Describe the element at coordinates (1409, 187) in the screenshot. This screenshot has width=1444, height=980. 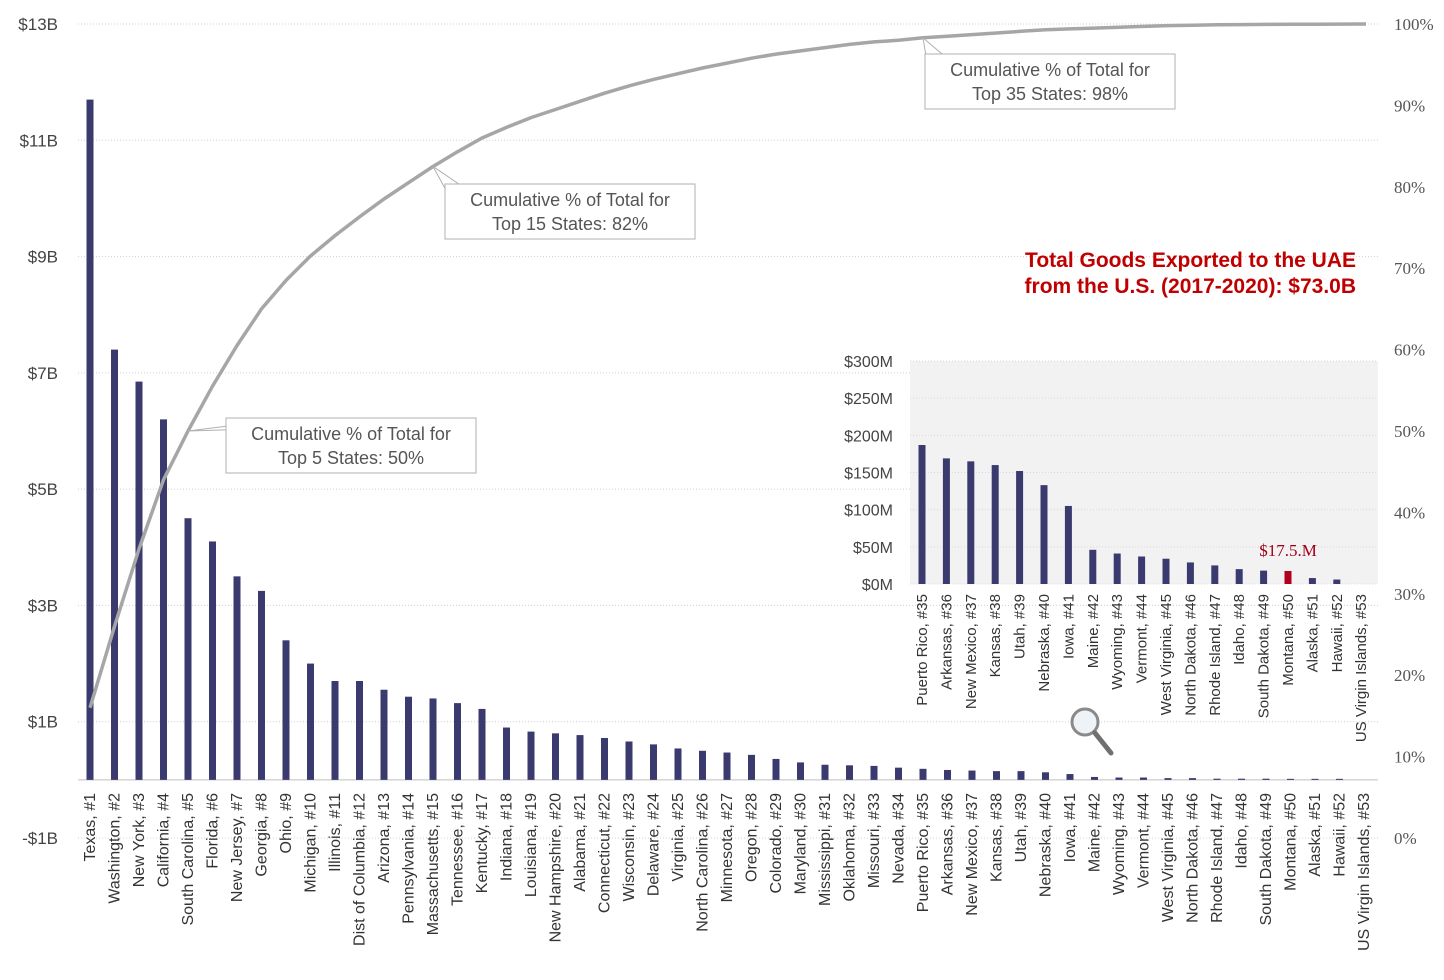
I see `y2-tick-label: 80%` at that location.